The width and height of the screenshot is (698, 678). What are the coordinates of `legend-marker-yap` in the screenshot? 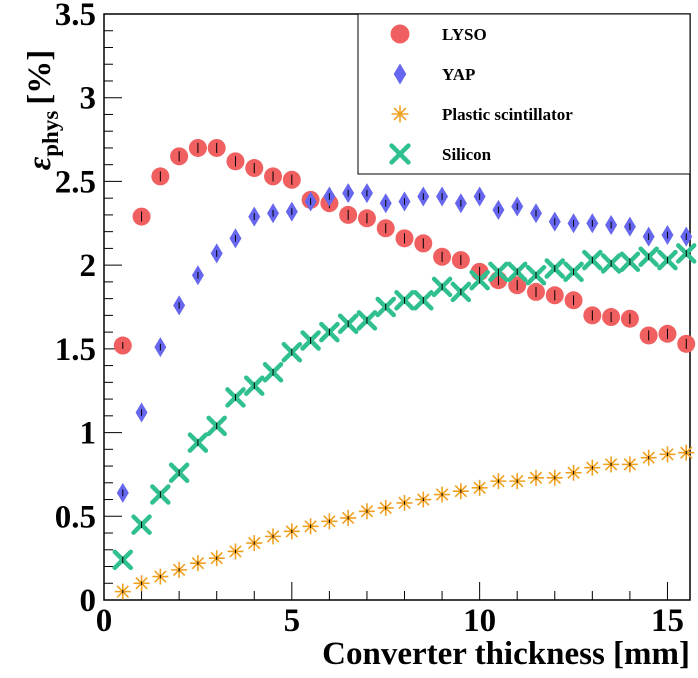 It's located at (400, 74).